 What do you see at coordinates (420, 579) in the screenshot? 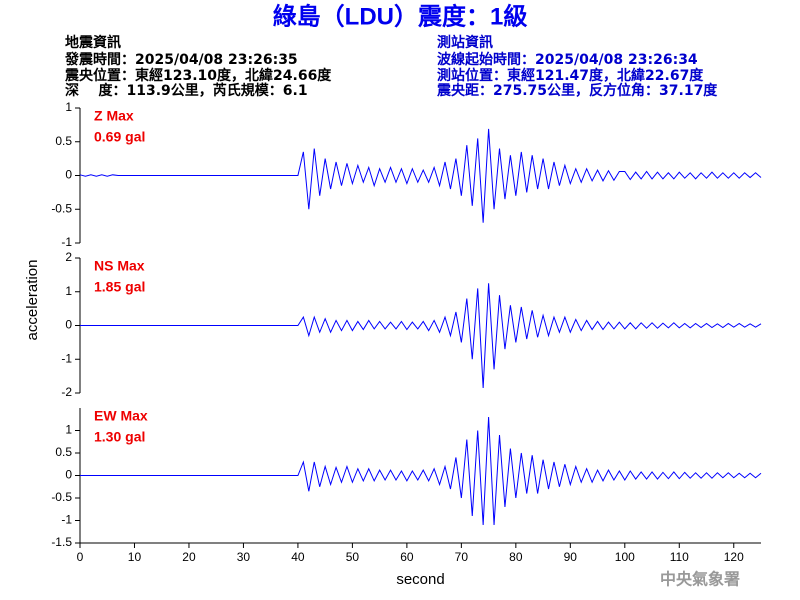
I see `x-axis-label: second` at bounding box center [420, 579].